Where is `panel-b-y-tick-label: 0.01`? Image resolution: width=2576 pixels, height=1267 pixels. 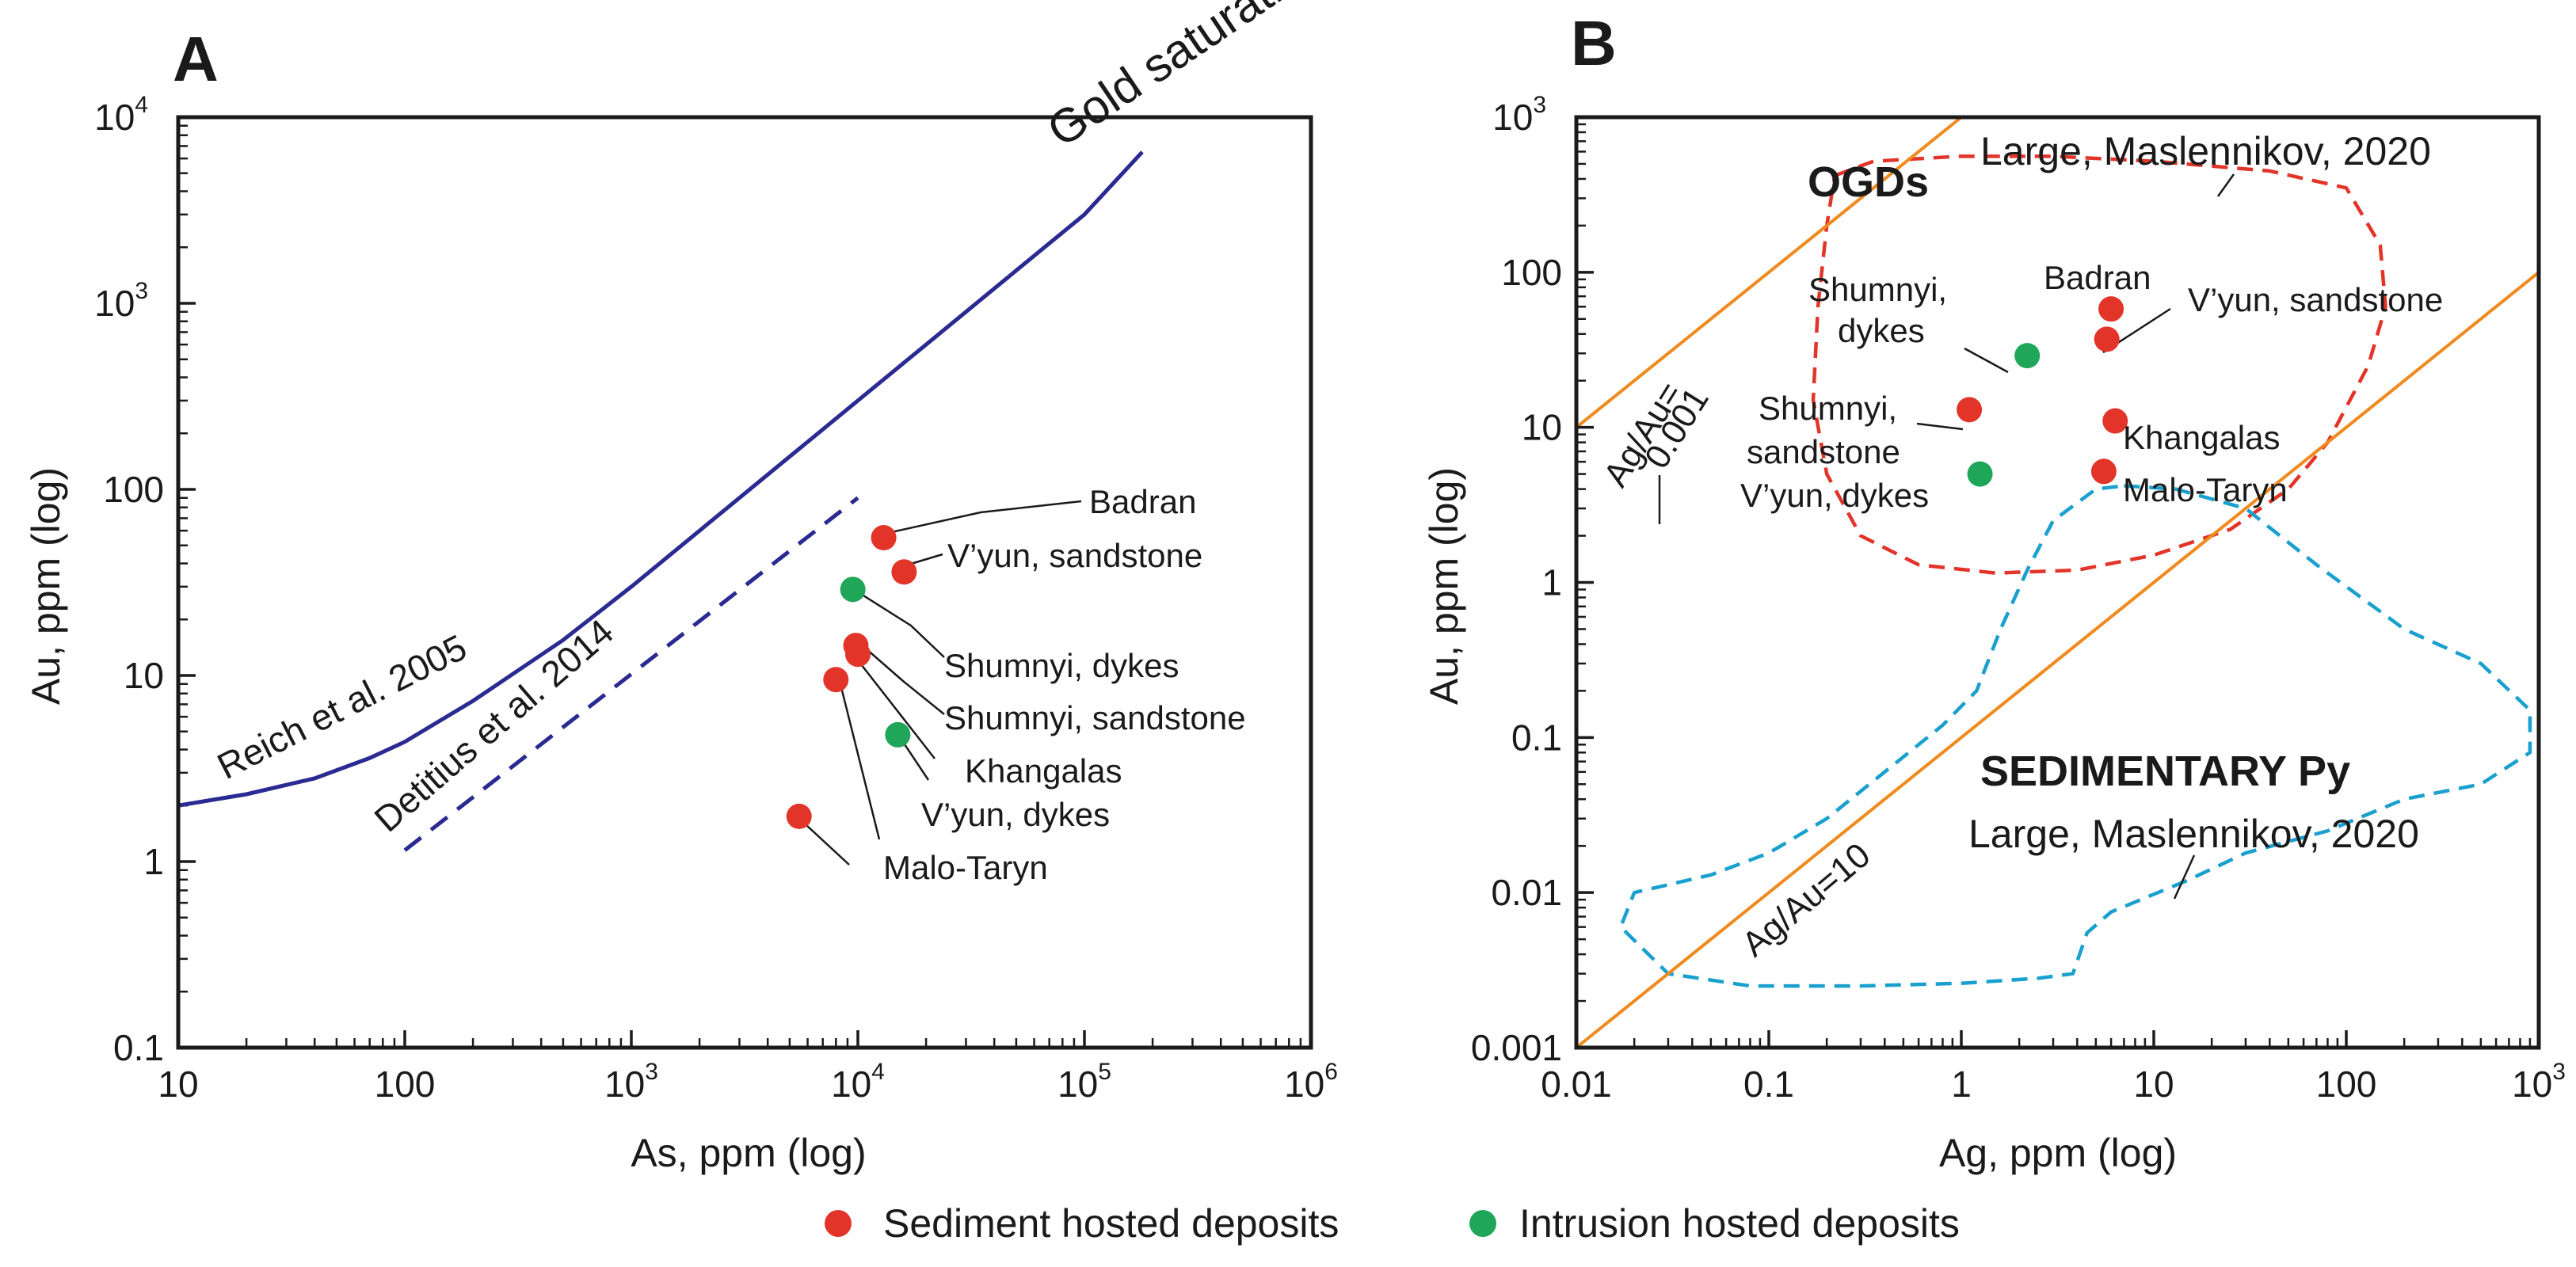 panel-b-y-tick-label: 0.01 is located at coordinates (1526, 892).